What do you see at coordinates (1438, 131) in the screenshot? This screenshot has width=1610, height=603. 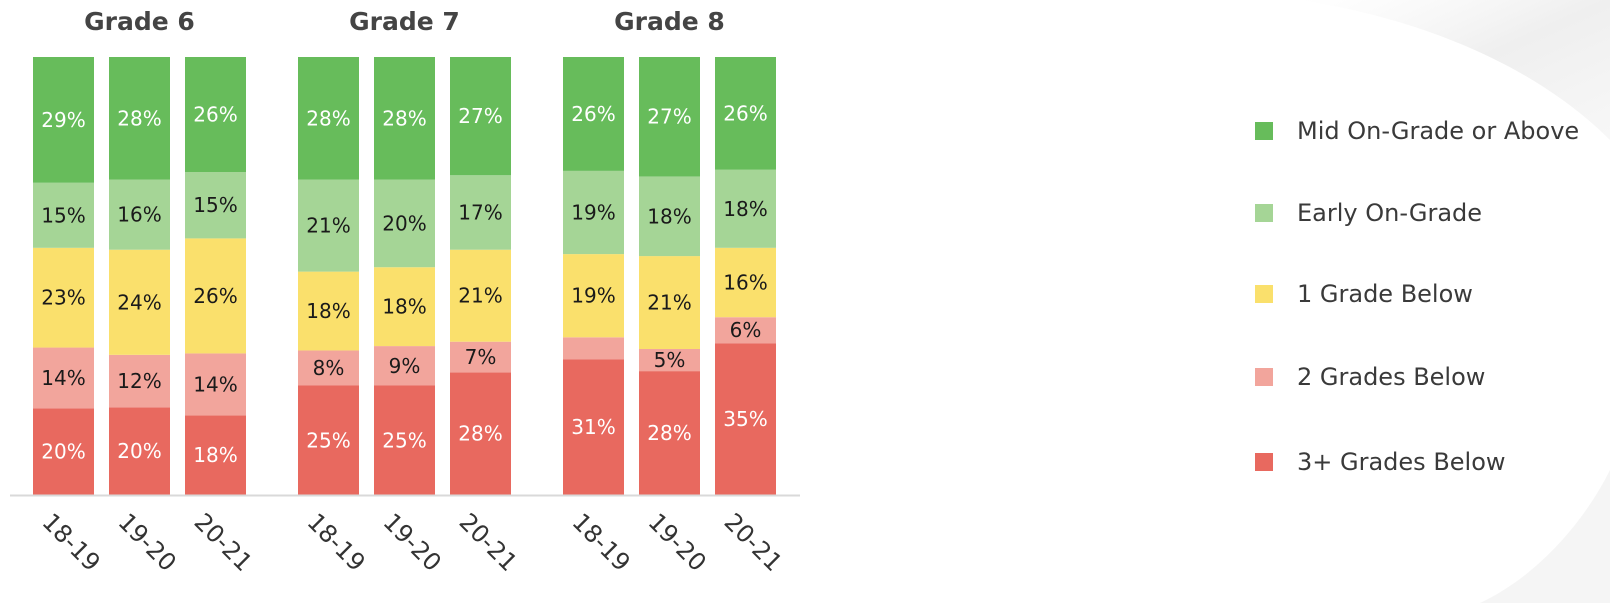 I see `legend-label: Mid On-Grade or Above` at bounding box center [1438, 131].